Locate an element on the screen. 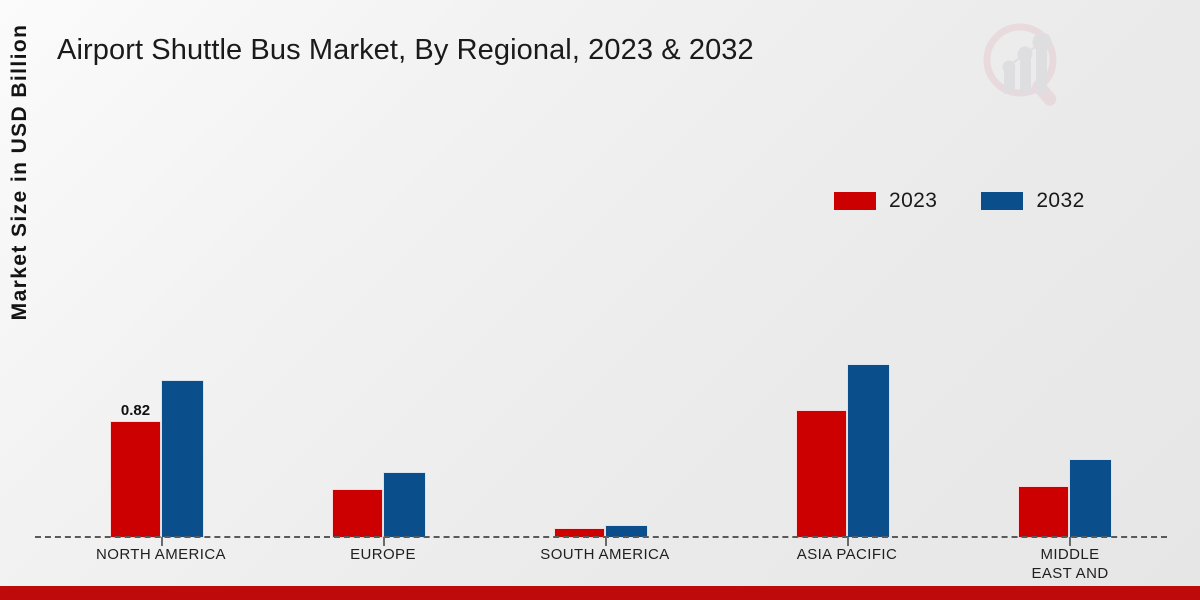 The width and height of the screenshot is (1200, 600). x-axis-tick-asia-pacific is located at coordinates (848, 541).